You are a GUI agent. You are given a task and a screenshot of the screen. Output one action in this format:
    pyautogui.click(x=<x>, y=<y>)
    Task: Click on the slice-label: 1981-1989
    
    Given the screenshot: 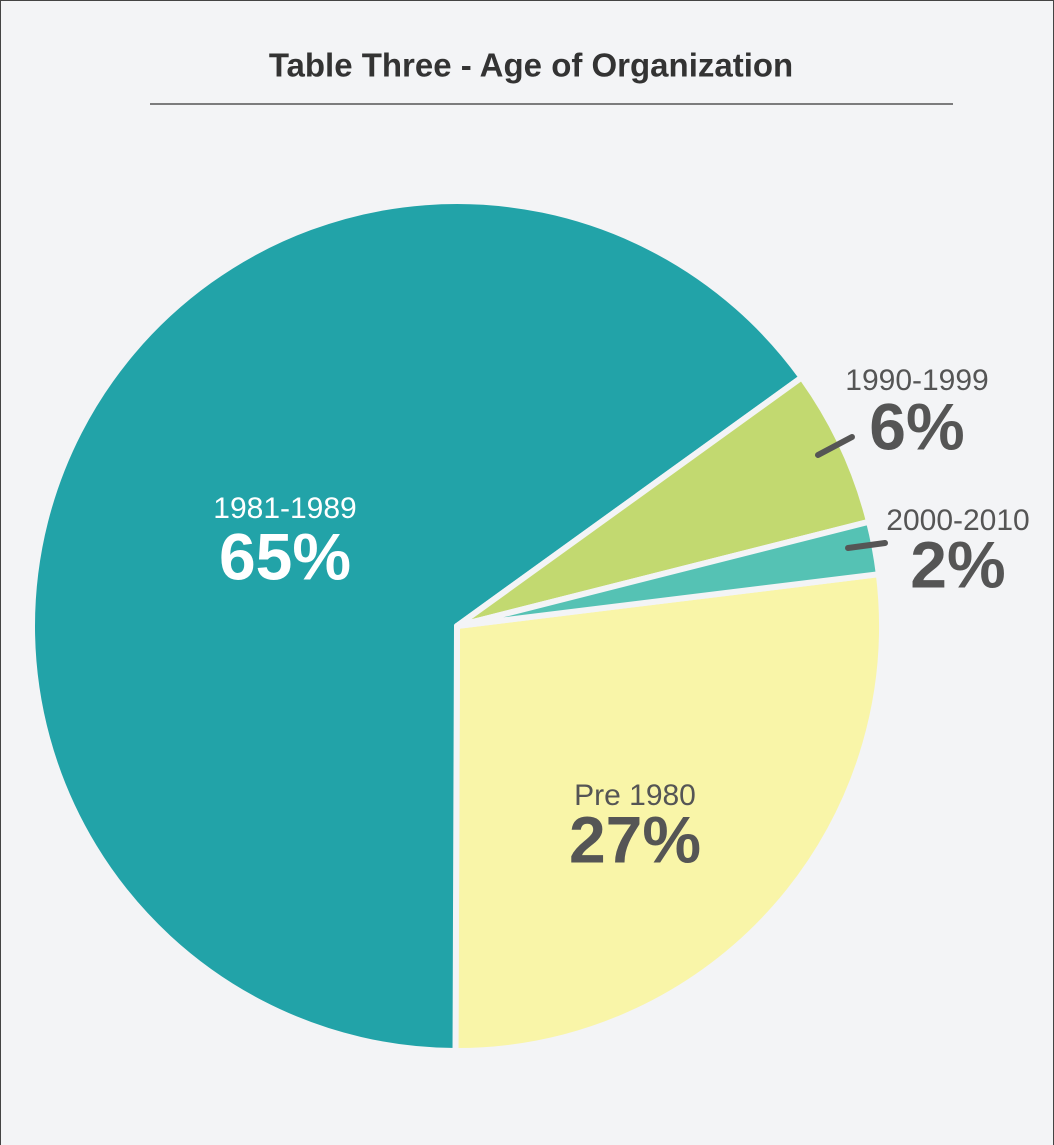 What is the action you would take?
    pyautogui.click(x=284, y=508)
    